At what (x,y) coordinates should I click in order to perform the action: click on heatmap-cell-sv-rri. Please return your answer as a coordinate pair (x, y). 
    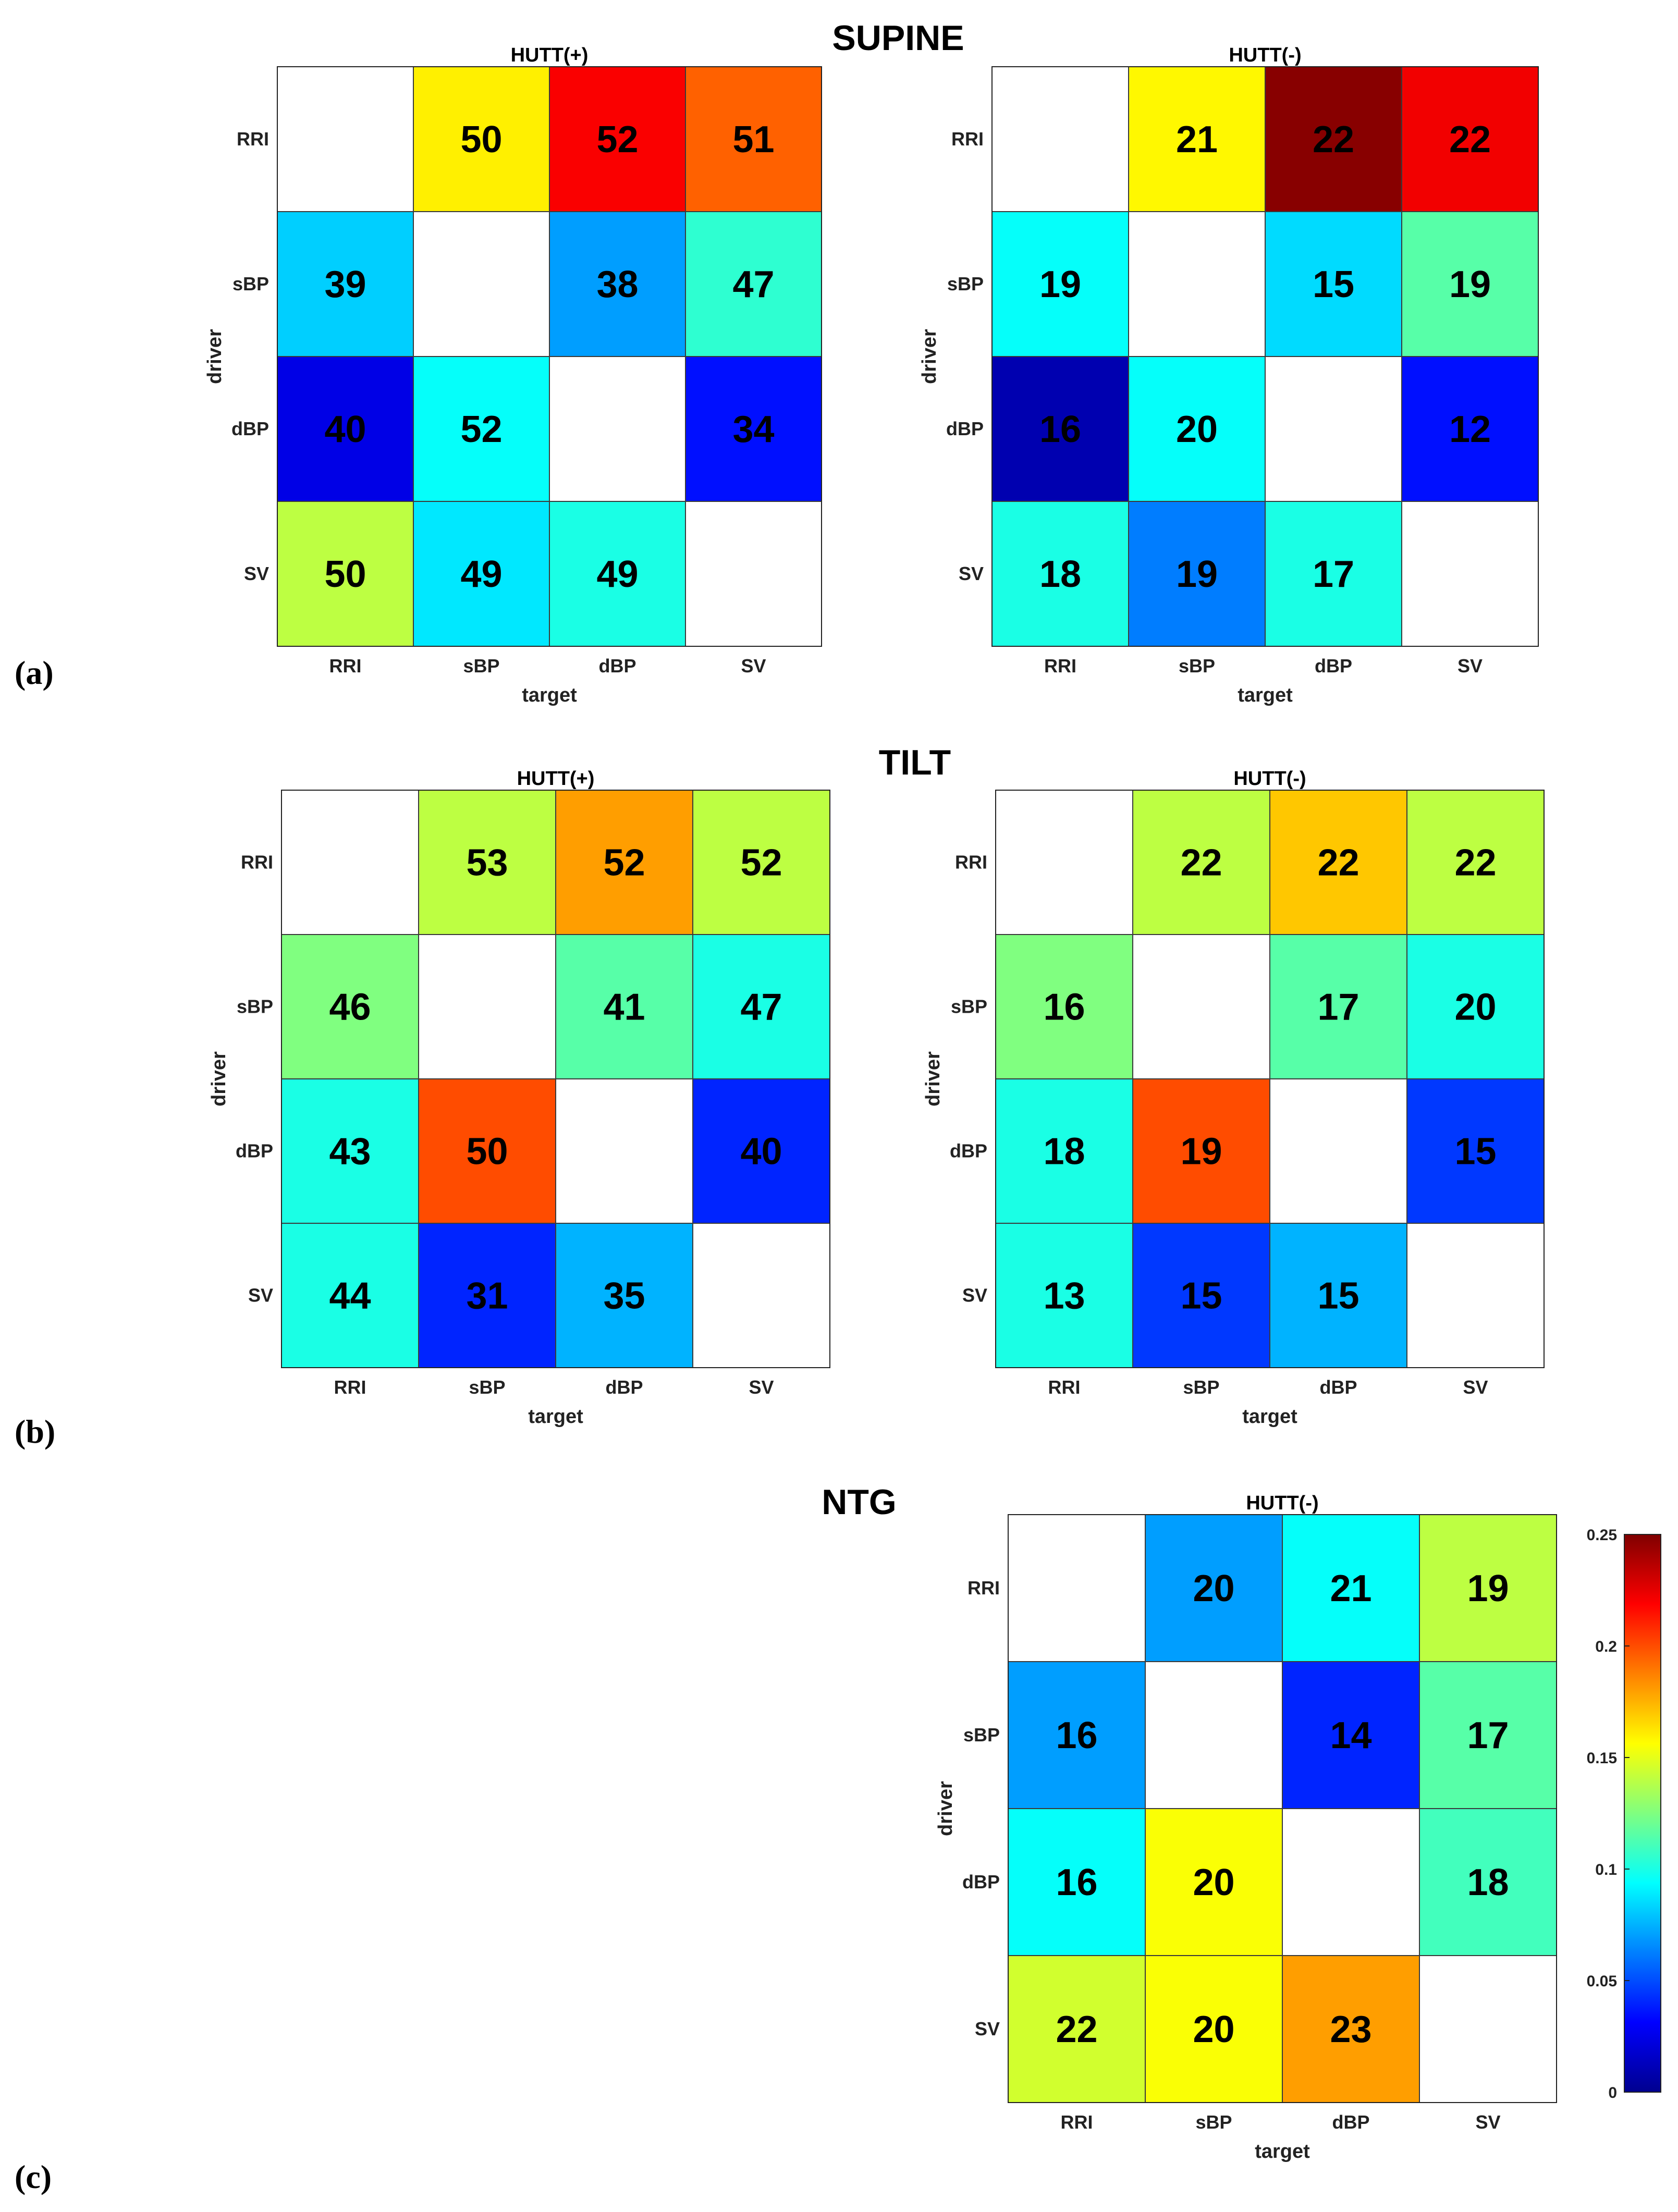
    Looking at the image, I should click on (345, 574).